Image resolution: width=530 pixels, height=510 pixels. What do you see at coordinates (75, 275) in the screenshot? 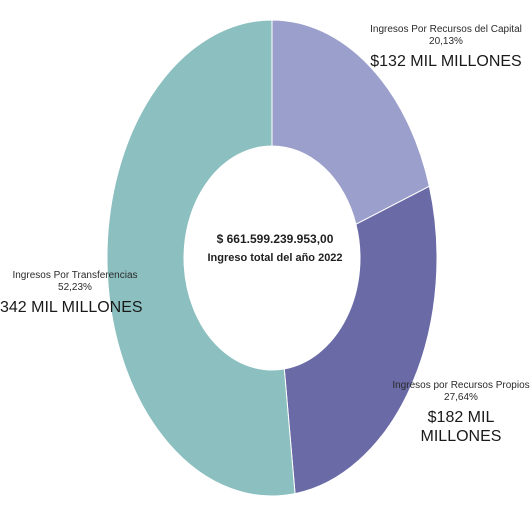
I see `label-transferencias-name: Ingresos Por Transferencias` at bounding box center [75, 275].